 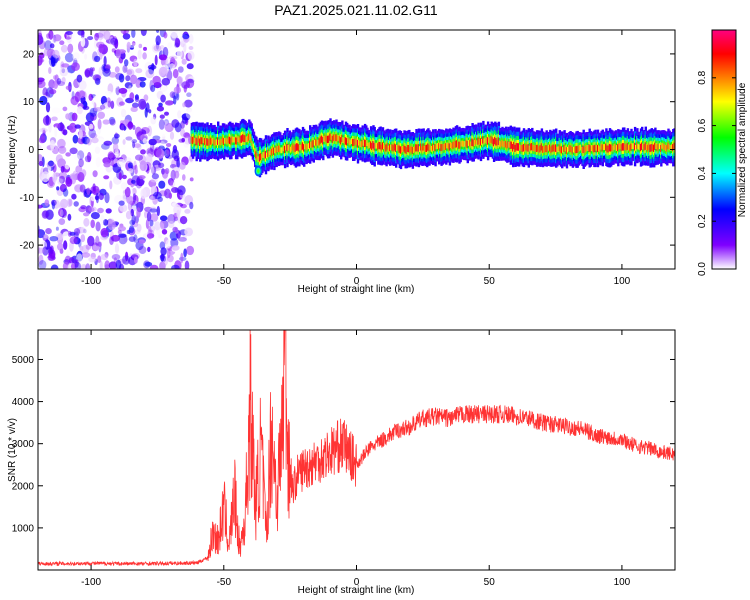 What do you see at coordinates (702, 221) in the screenshot?
I see `colorbar-tick-label: 0.2` at bounding box center [702, 221].